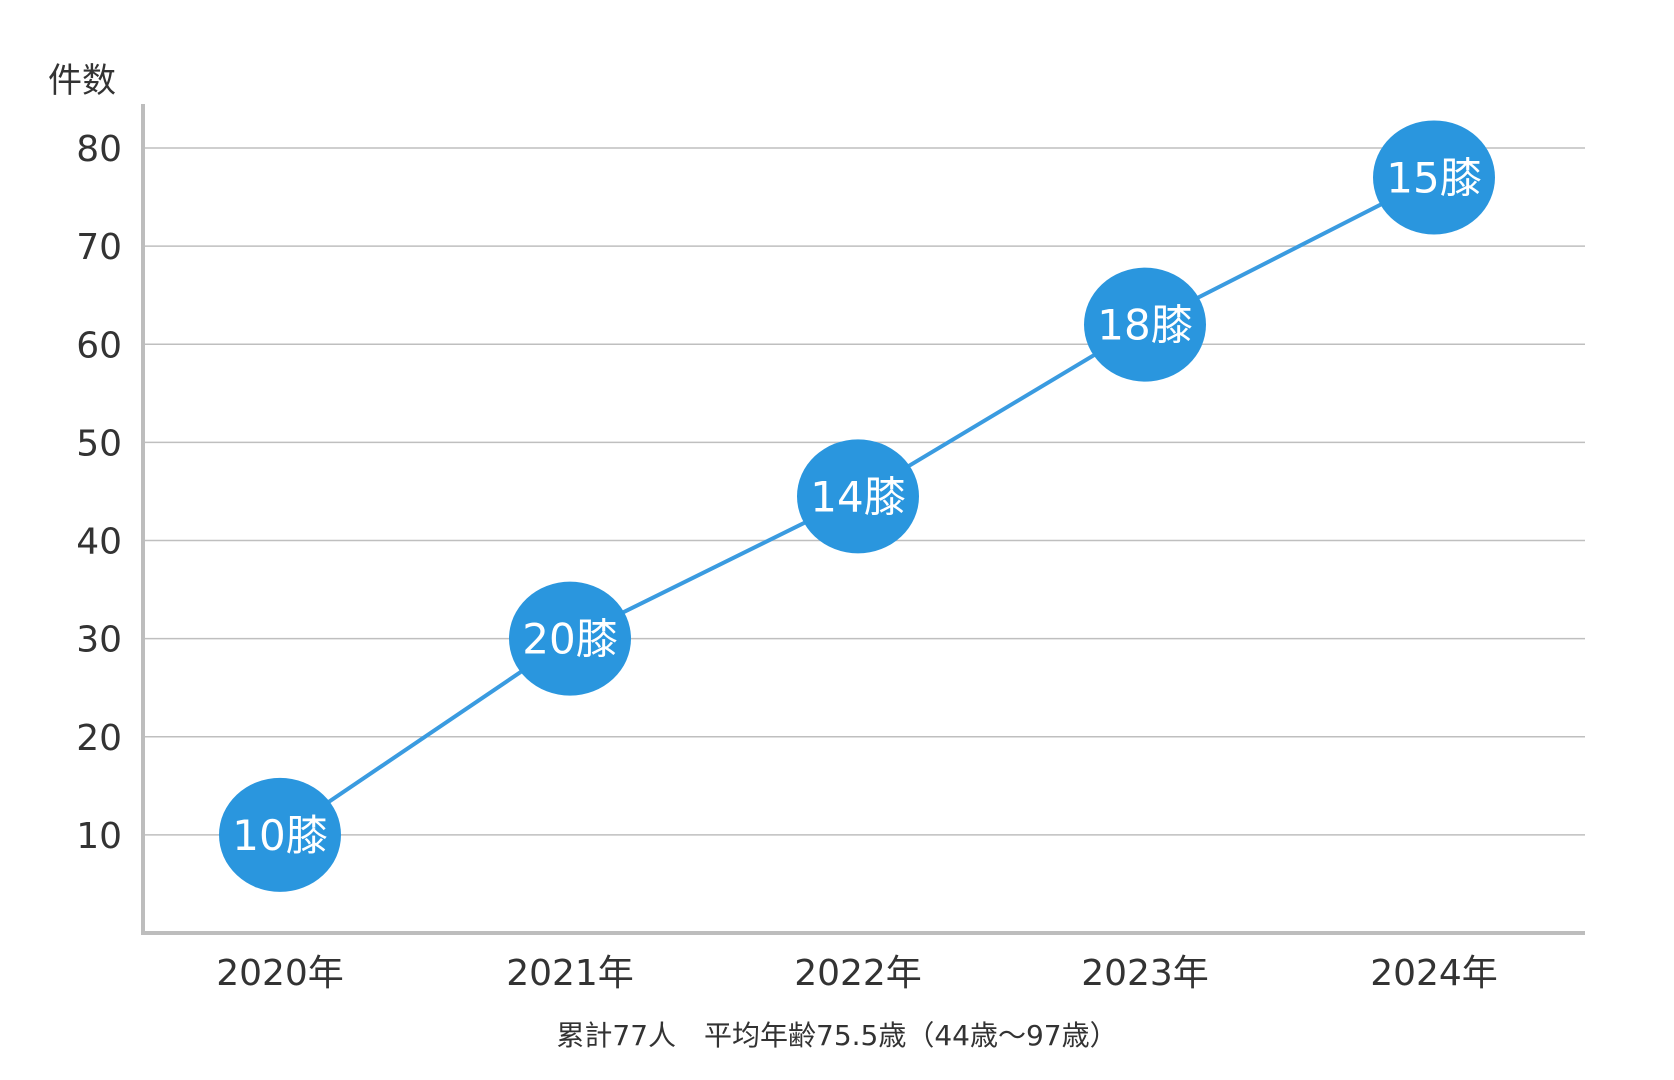  I want to click on data-label: 15膝, so click(1433, 177).